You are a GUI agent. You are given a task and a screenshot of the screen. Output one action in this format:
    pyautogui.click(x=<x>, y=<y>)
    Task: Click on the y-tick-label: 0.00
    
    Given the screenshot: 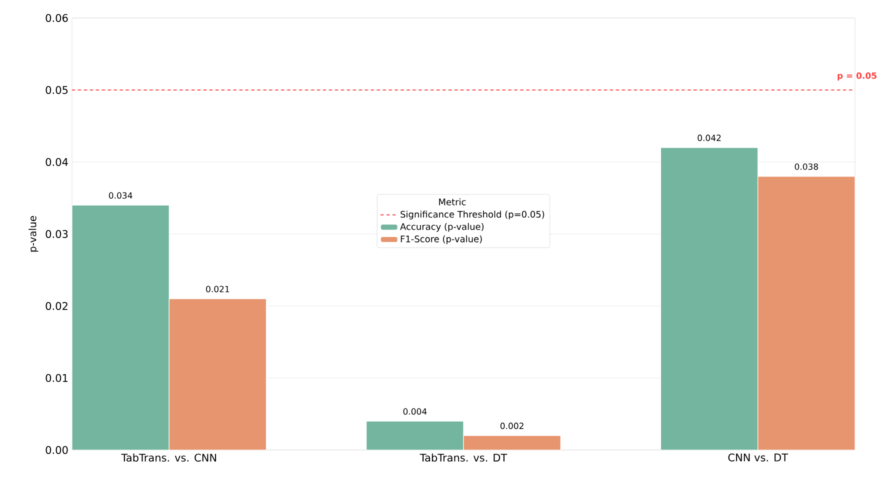 What is the action you would take?
    pyautogui.click(x=57, y=450)
    